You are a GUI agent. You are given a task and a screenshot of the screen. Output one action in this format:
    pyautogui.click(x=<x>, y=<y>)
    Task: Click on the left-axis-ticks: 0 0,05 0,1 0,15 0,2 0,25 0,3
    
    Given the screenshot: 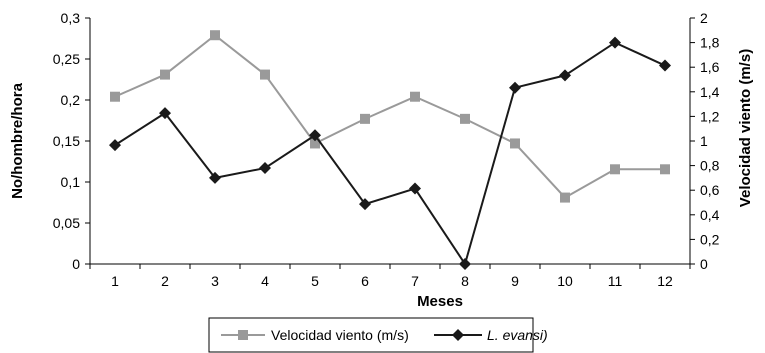 What is the action you would take?
    pyautogui.click(x=71, y=141)
    